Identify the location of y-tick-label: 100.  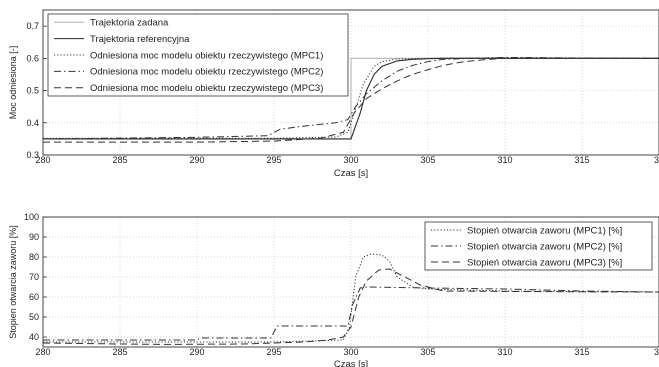
(31, 217).